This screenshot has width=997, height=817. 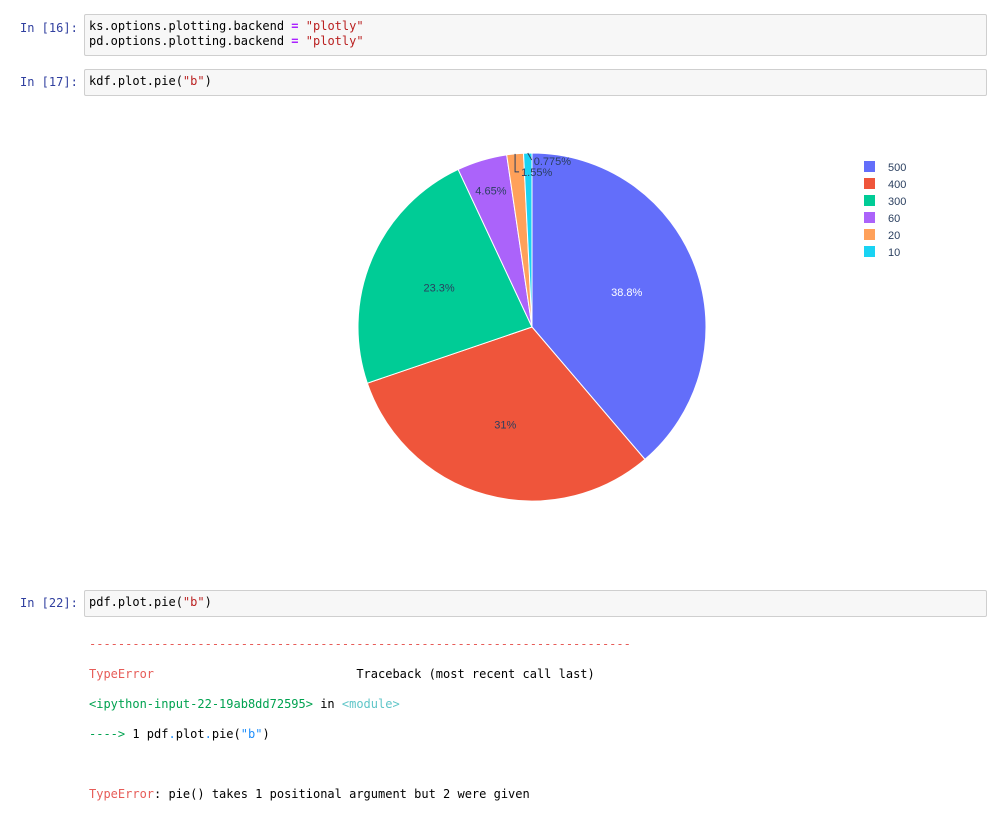 I want to click on input-prompt: In [22]:, so click(x=49, y=603).